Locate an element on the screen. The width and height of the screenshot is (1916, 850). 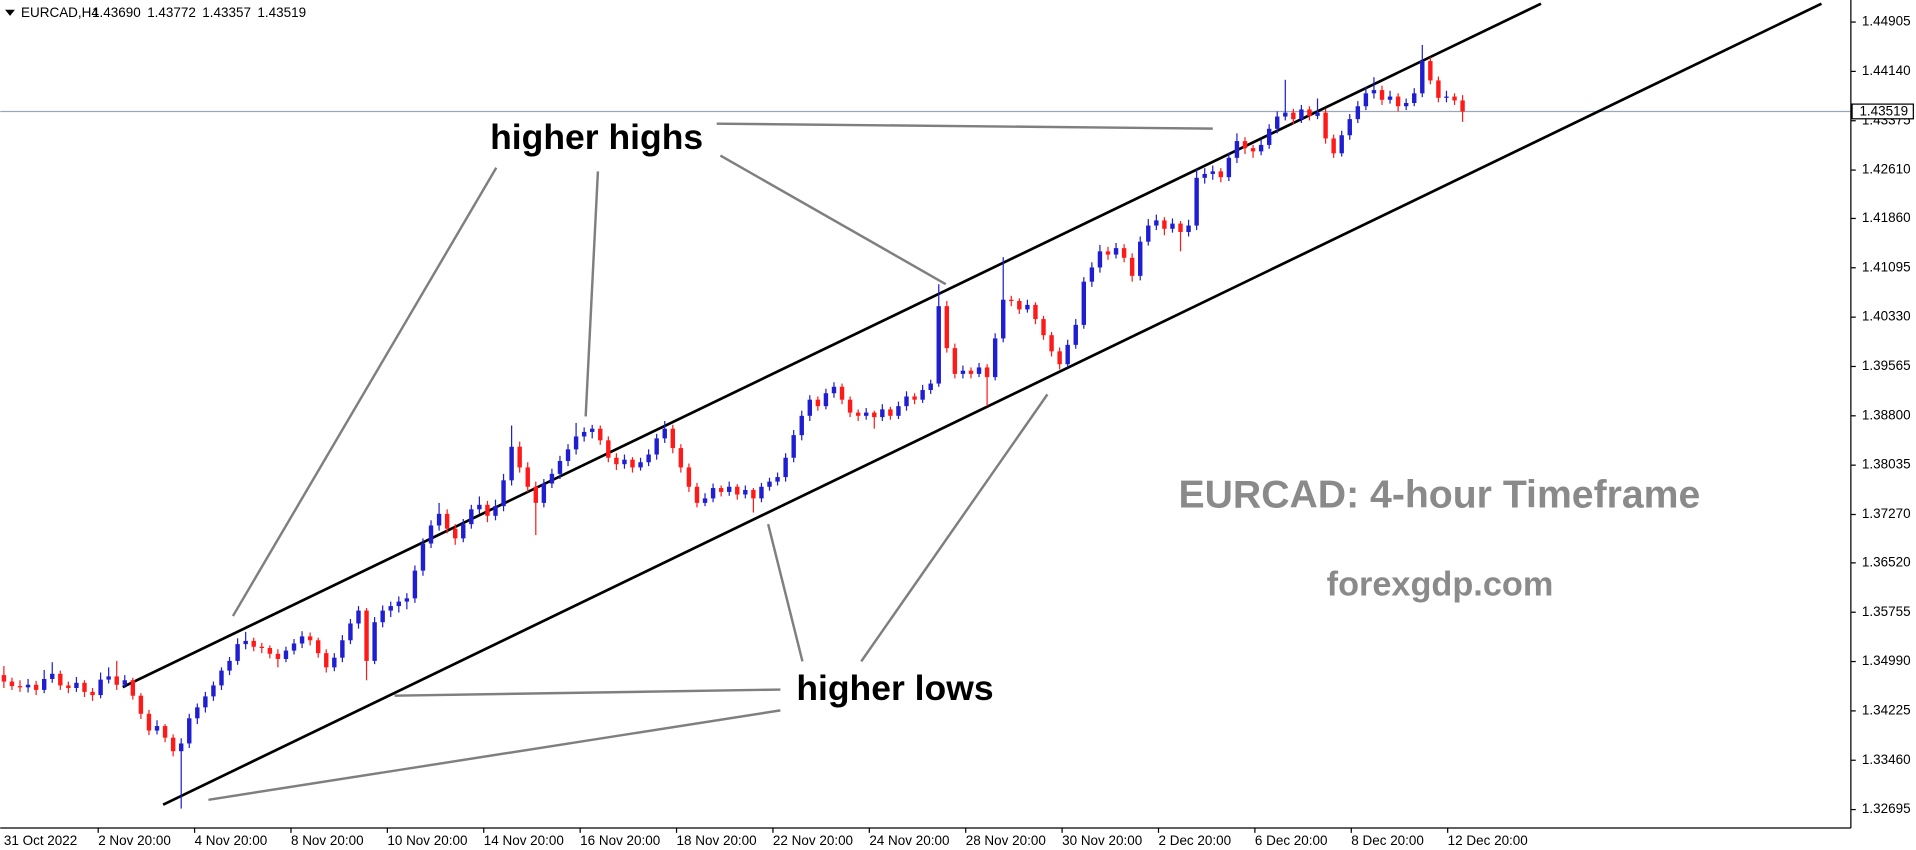
y-tick-label: 1.38035 is located at coordinates (1886, 464).